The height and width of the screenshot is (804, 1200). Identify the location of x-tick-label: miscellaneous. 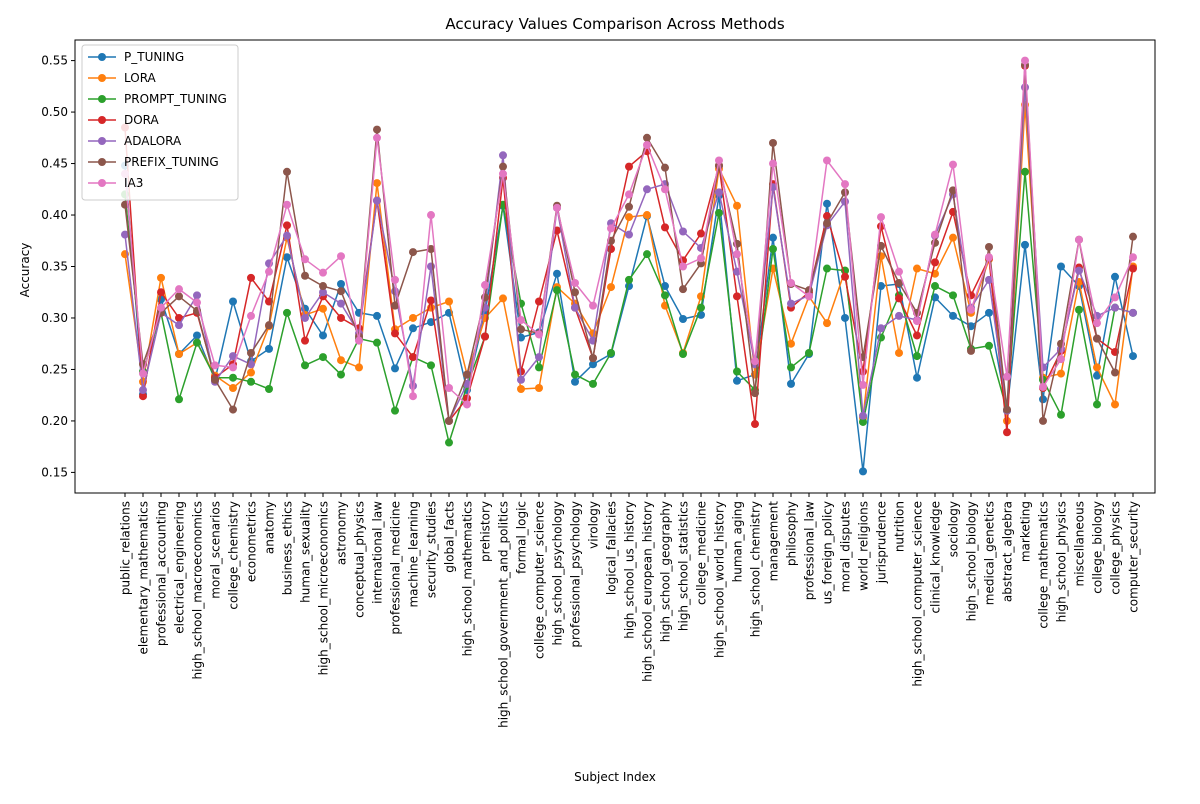
(1080, 543).